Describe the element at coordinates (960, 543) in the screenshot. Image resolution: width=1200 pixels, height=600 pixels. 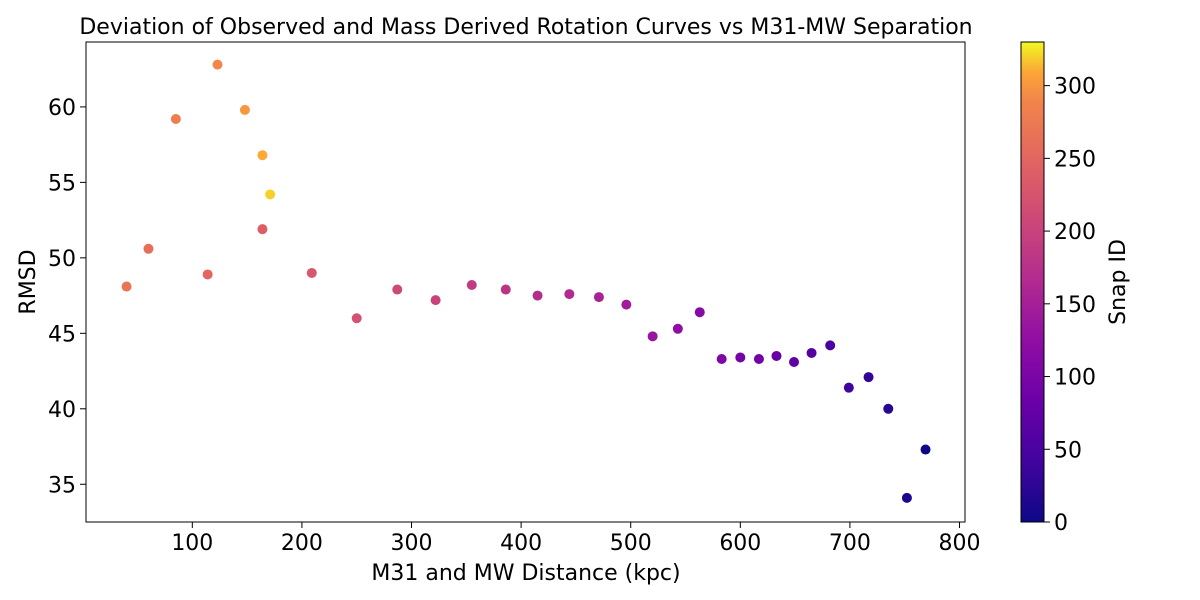
I see `x-tick-label: 800` at that location.